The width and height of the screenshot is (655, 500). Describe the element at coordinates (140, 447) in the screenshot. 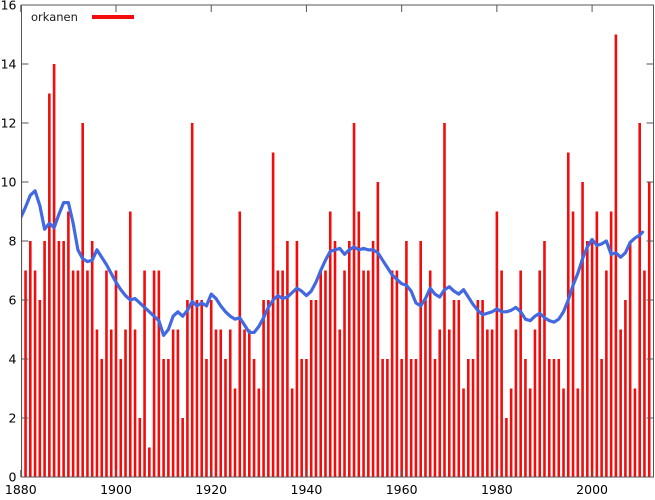

I see `bar-1905` at that location.